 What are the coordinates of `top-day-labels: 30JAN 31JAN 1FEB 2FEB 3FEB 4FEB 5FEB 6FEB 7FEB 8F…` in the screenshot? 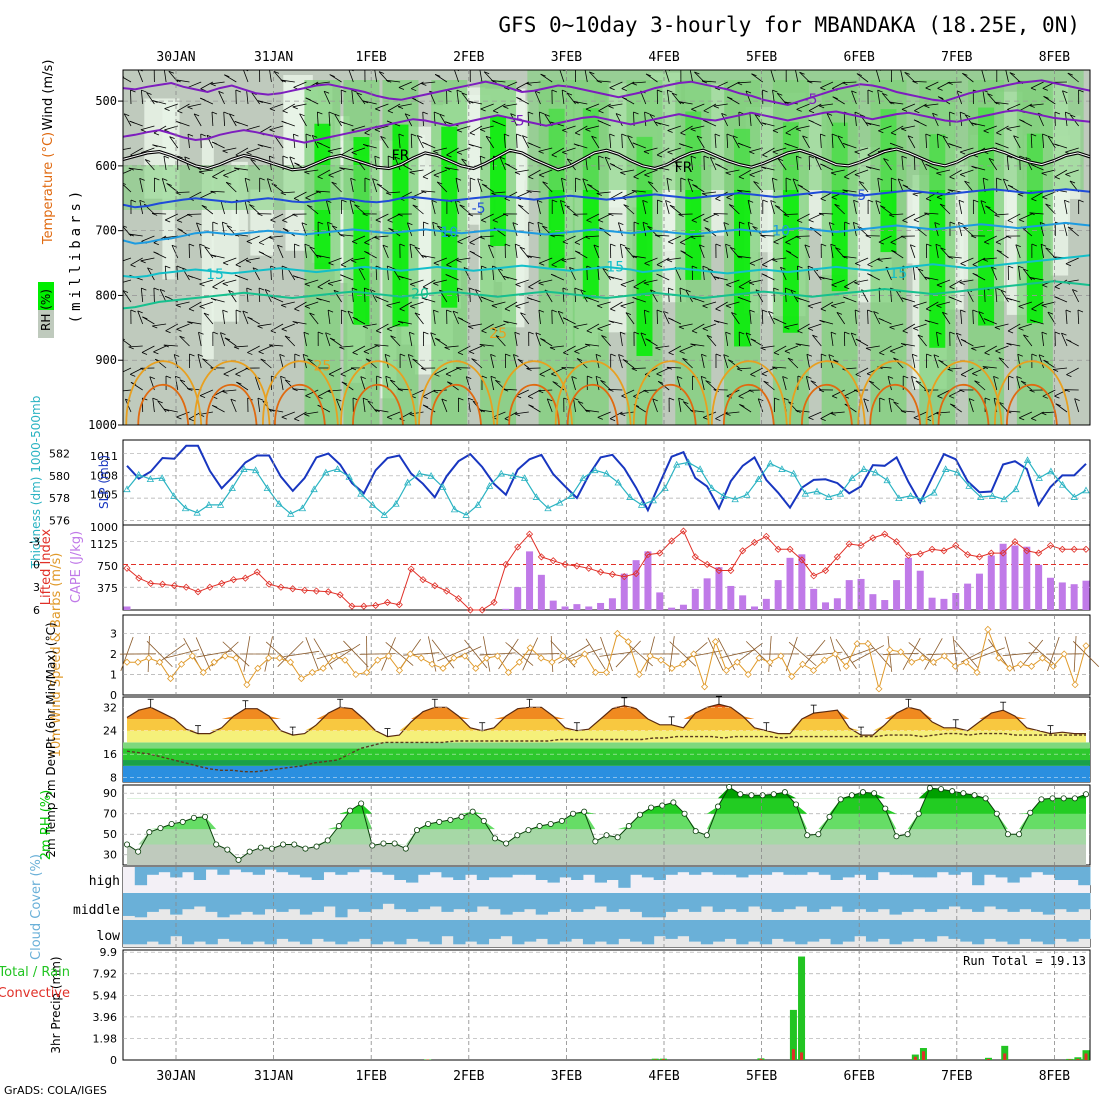 It's located at (613, 57).